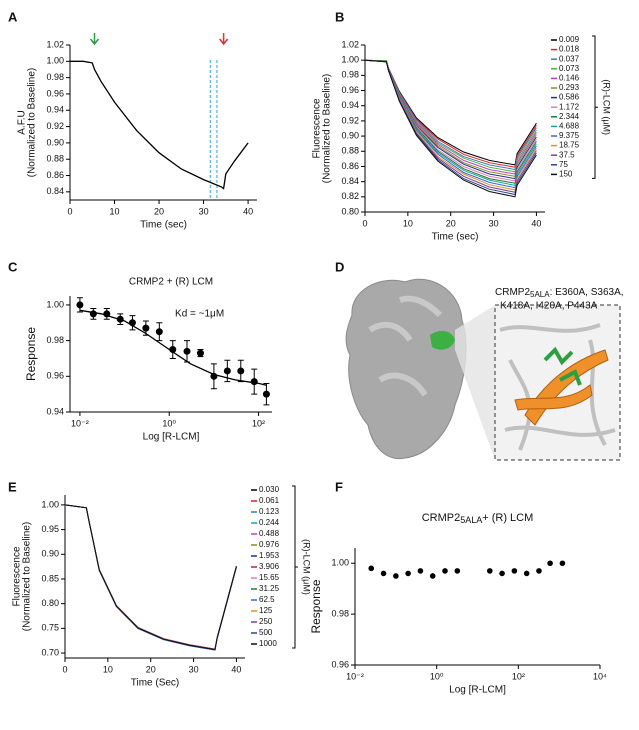 The width and height of the screenshot is (639, 730). What do you see at coordinates (269, 533) in the screenshot?
I see `legend-label: 0.488` at bounding box center [269, 533].